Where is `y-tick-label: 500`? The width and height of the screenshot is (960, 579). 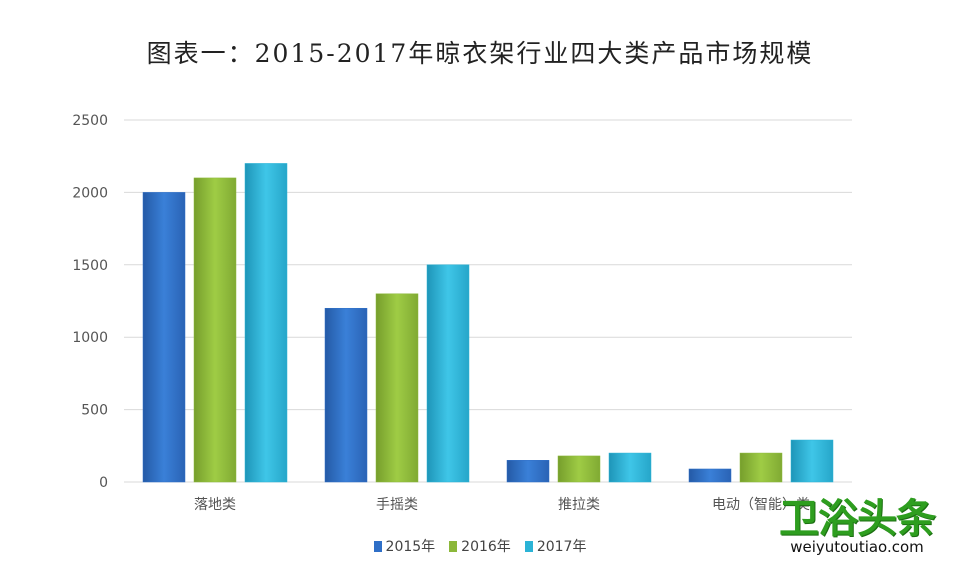
y-tick-label: 500 is located at coordinates (94, 411).